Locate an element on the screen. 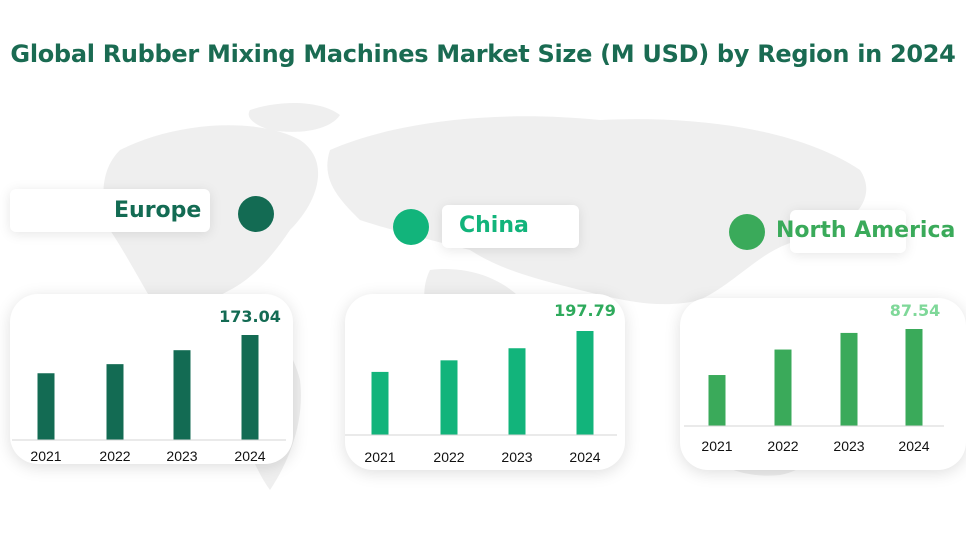  europe-label: Europe is located at coordinates (158, 210).